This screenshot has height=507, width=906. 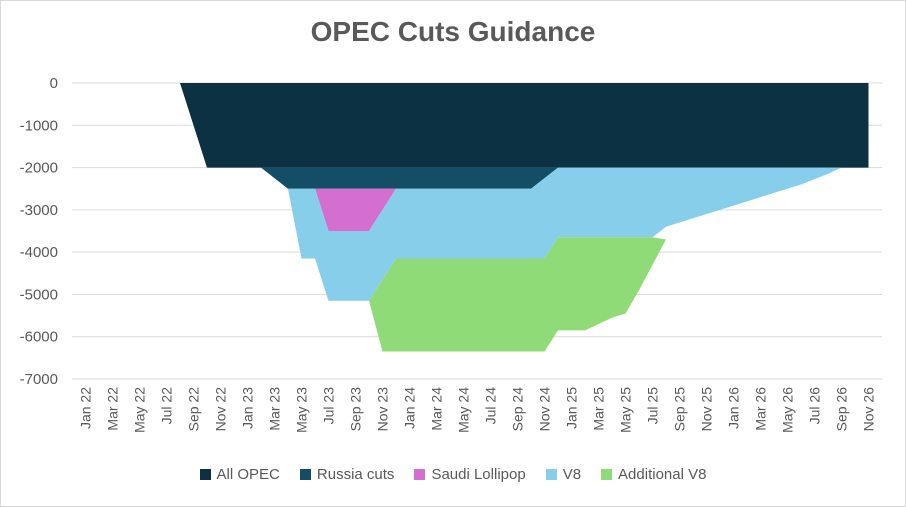 I want to click on area-additional-v8, so click(x=517, y=294).